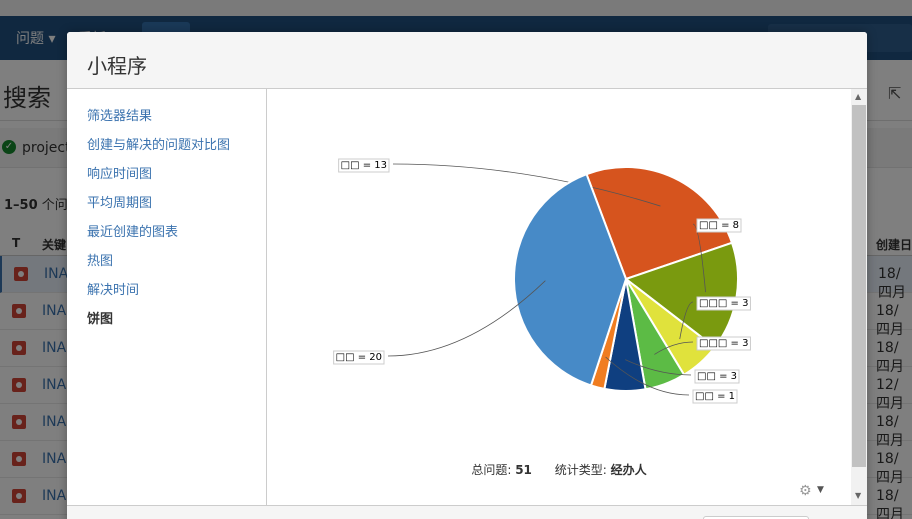 This screenshot has height=519, width=912. What do you see at coordinates (858, 96) in the screenshot?
I see `scroll-up-icon: ▲` at bounding box center [858, 96].